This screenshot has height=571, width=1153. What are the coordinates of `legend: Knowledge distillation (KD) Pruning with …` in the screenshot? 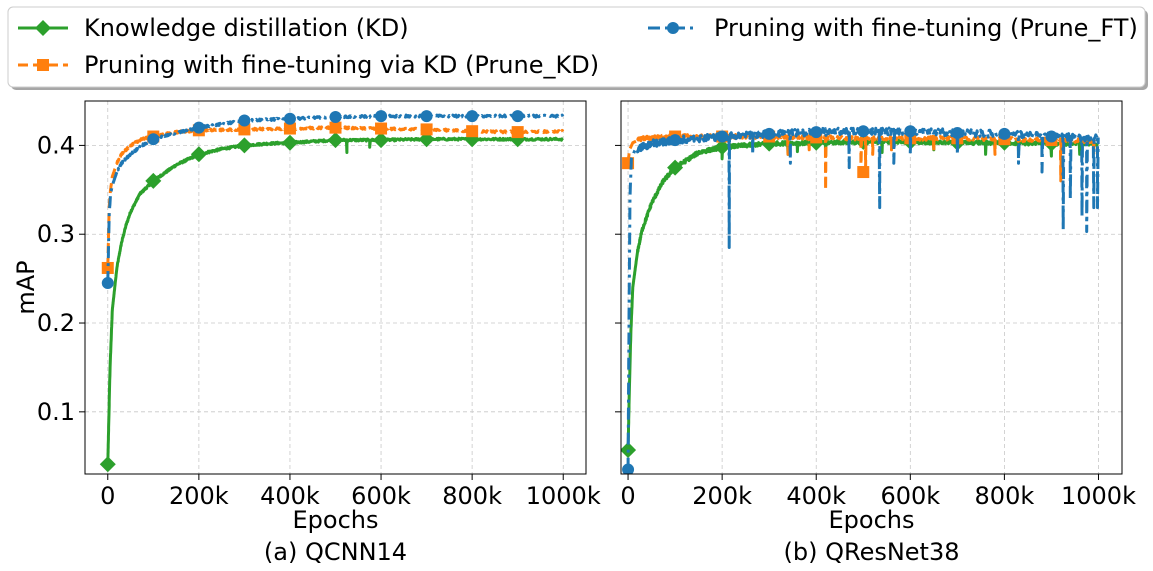 It's located at (577, 48).